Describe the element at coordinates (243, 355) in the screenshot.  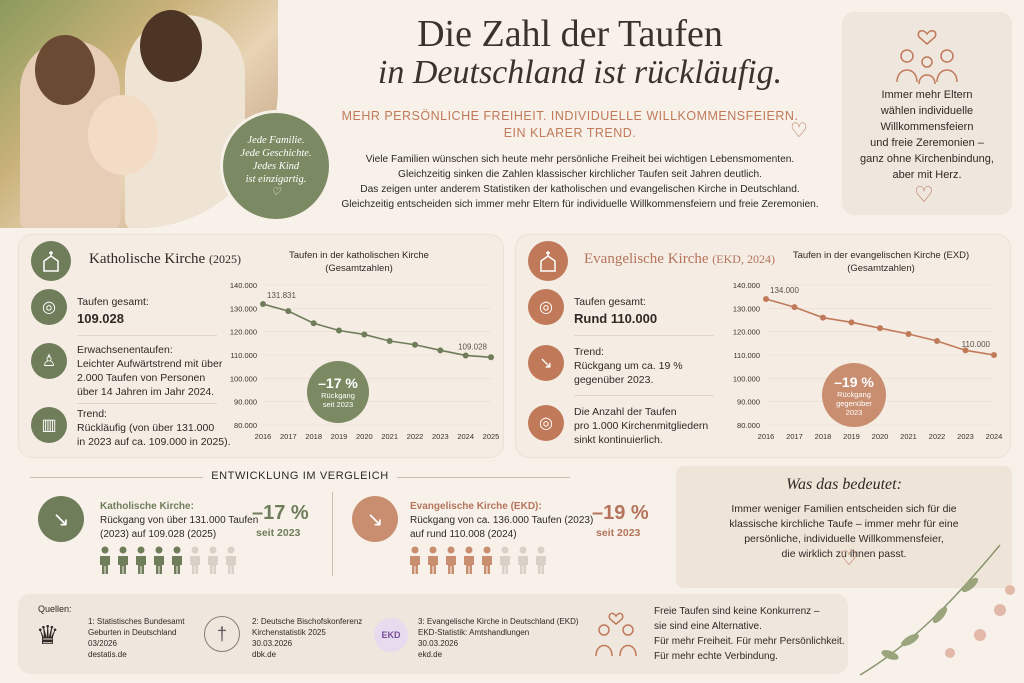
I see `y-tick-label: 110.000` at that location.